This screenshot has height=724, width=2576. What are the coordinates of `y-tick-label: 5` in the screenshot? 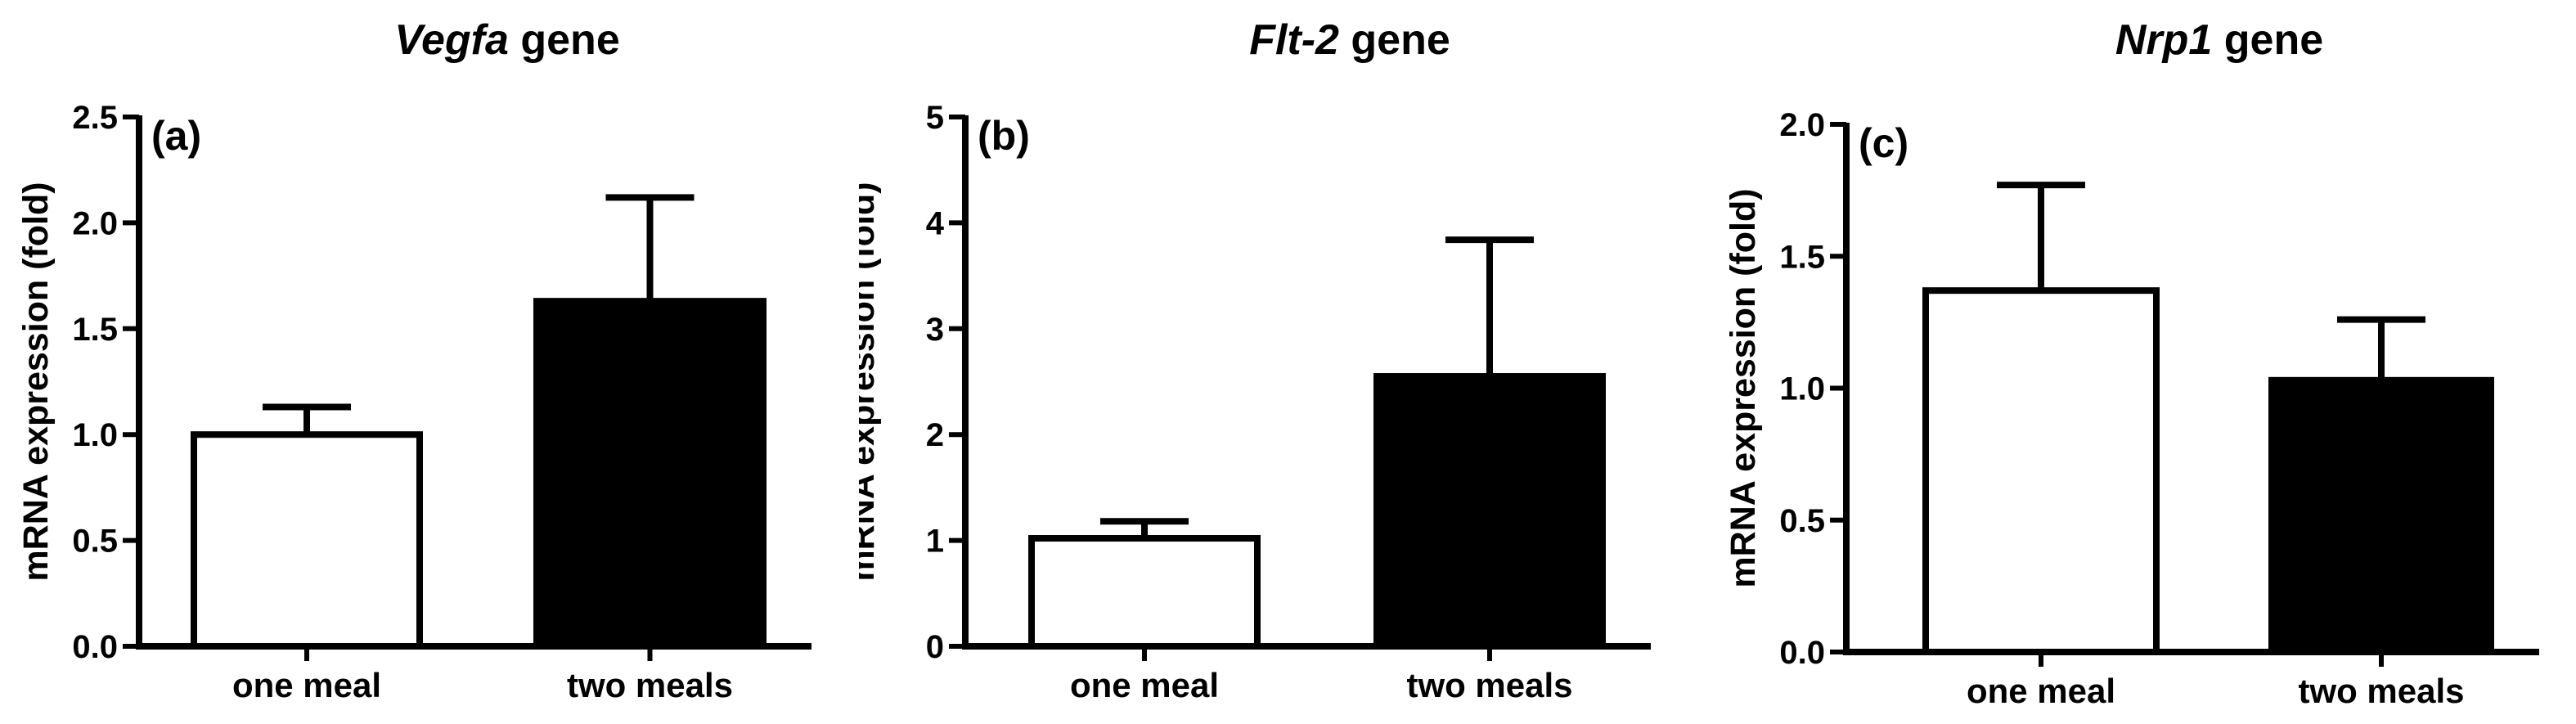 It's located at (935, 118).